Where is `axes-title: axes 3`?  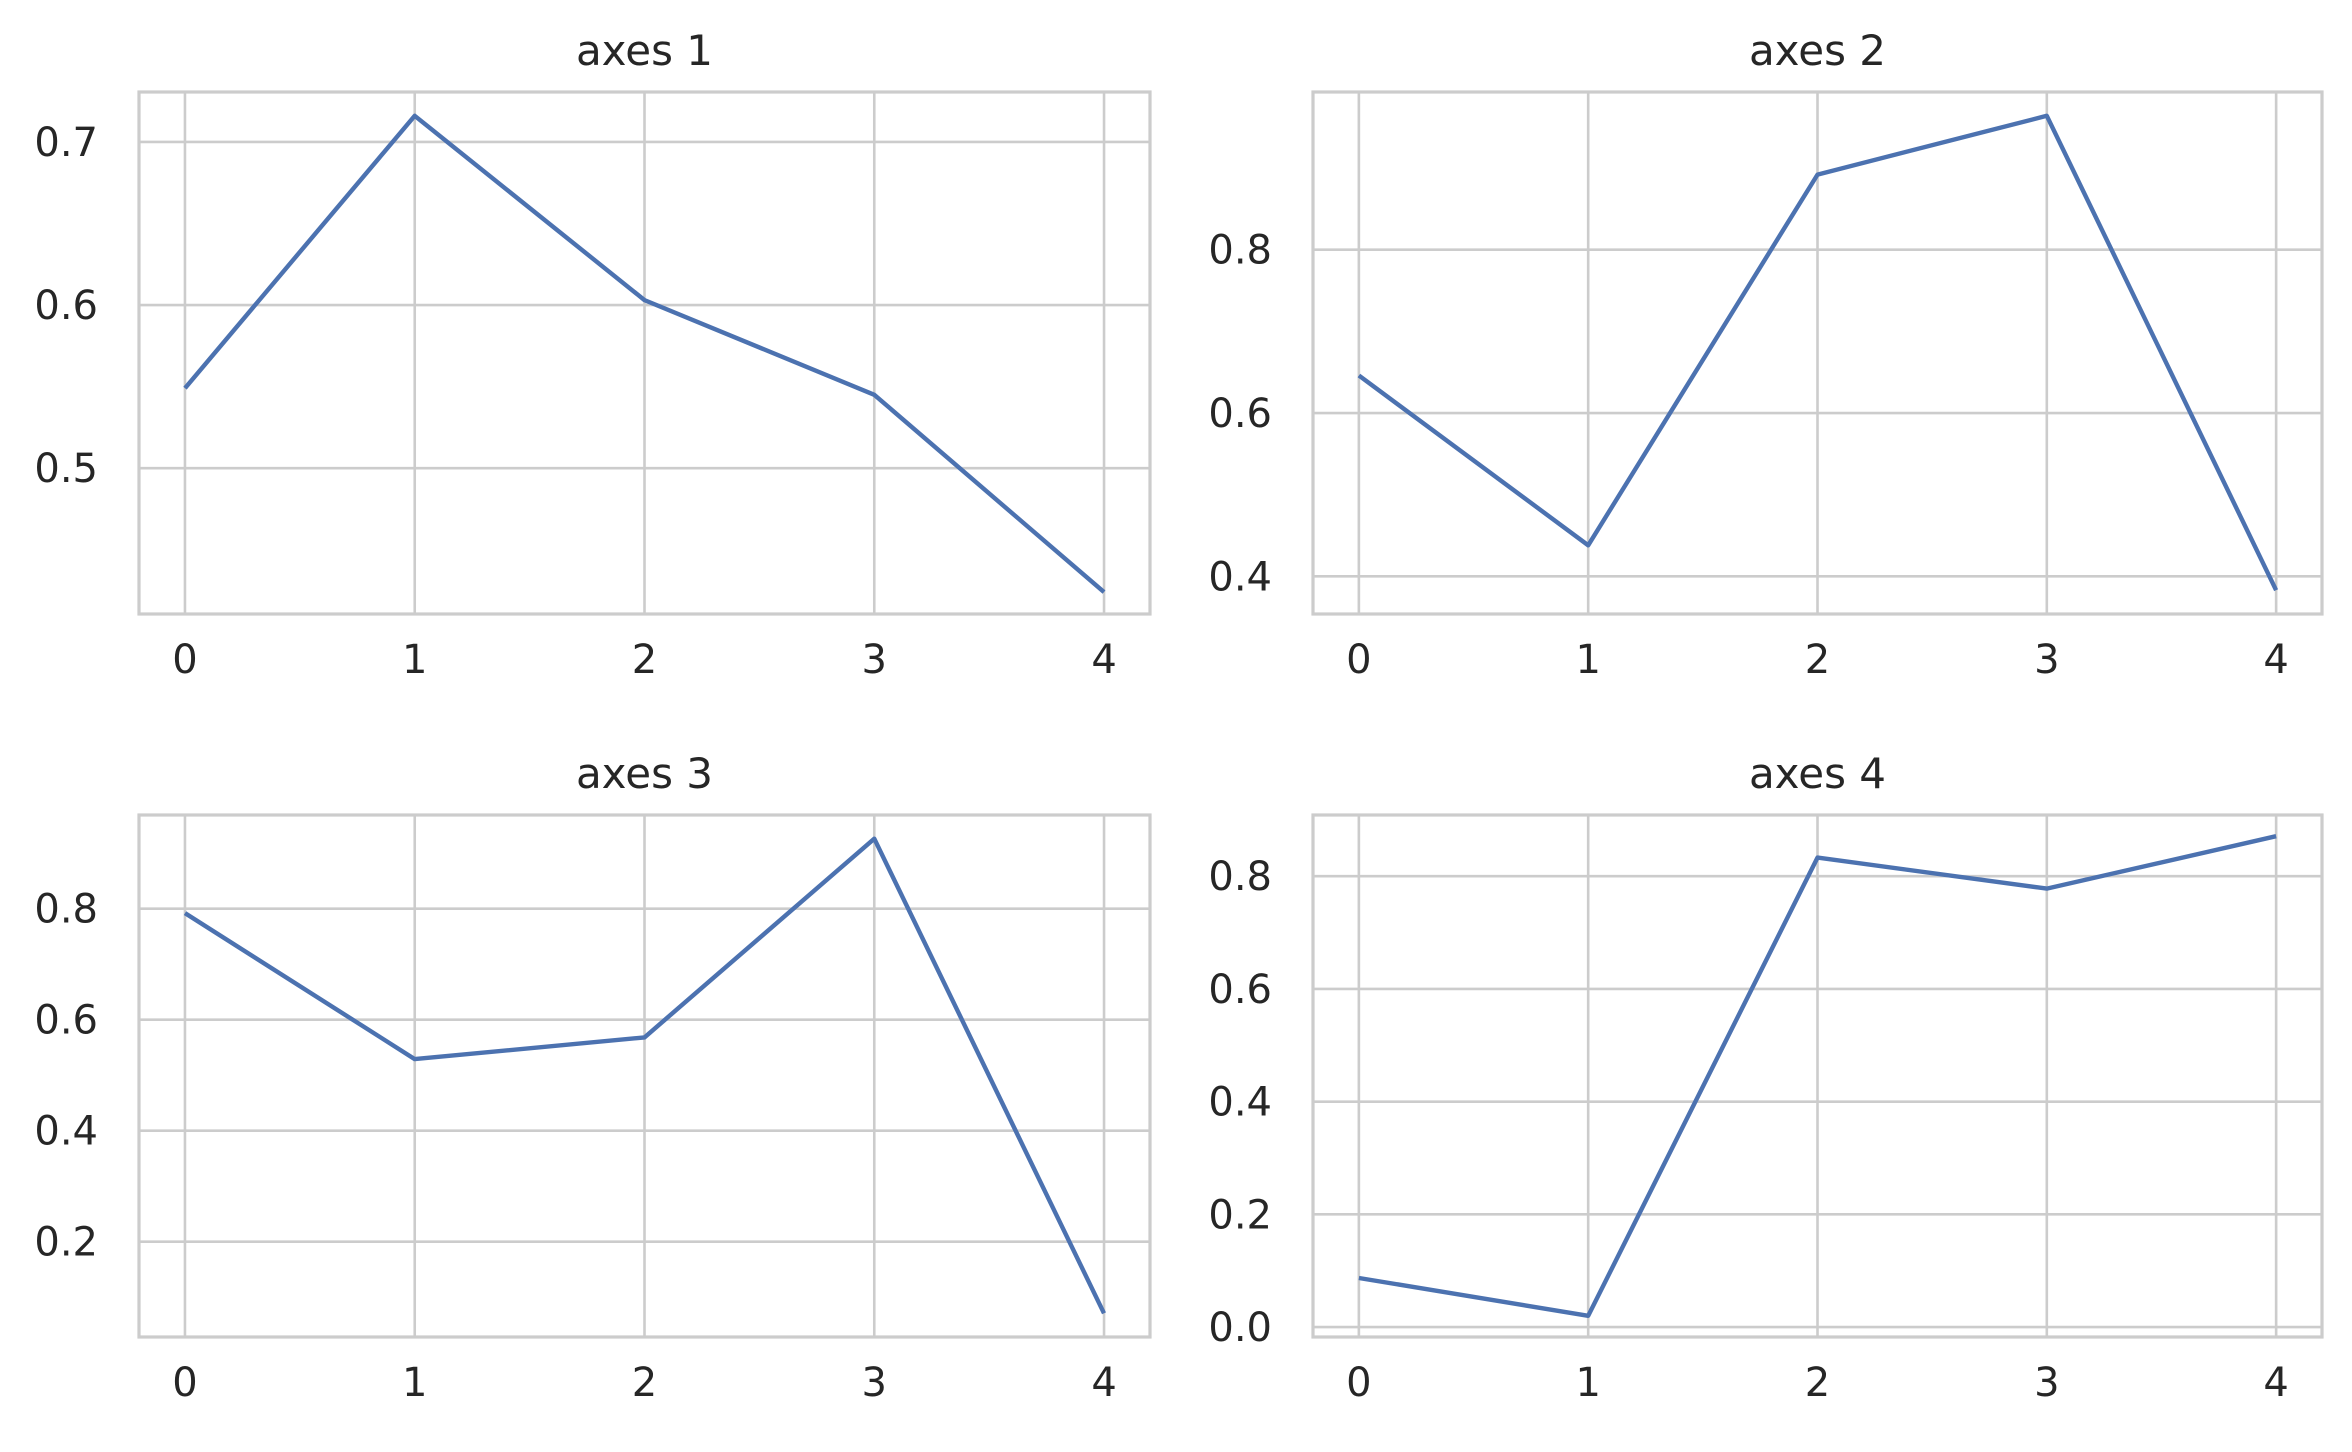
axes-title: axes 3 is located at coordinates (644, 773).